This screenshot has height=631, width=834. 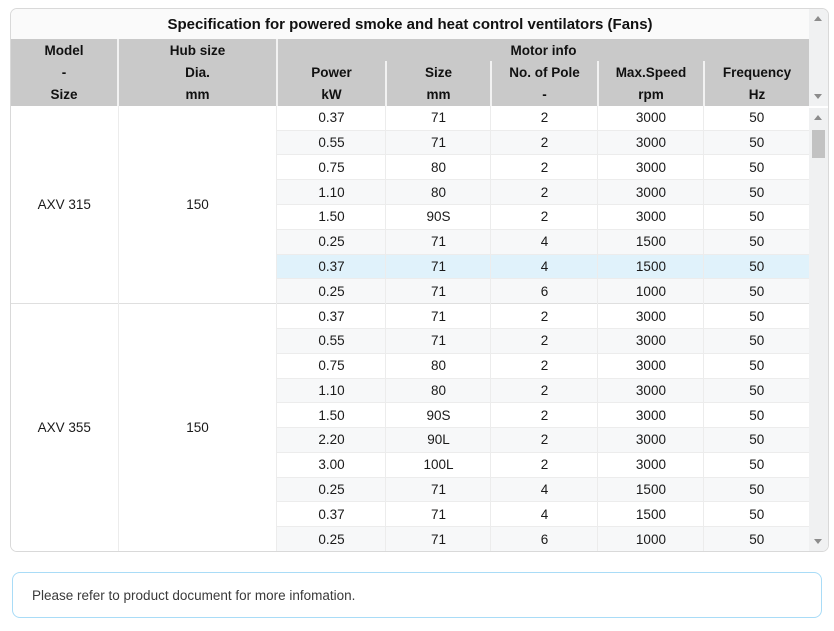 What do you see at coordinates (544, 538) in the screenshot?
I see `pole-cell: 6` at bounding box center [544, 538].